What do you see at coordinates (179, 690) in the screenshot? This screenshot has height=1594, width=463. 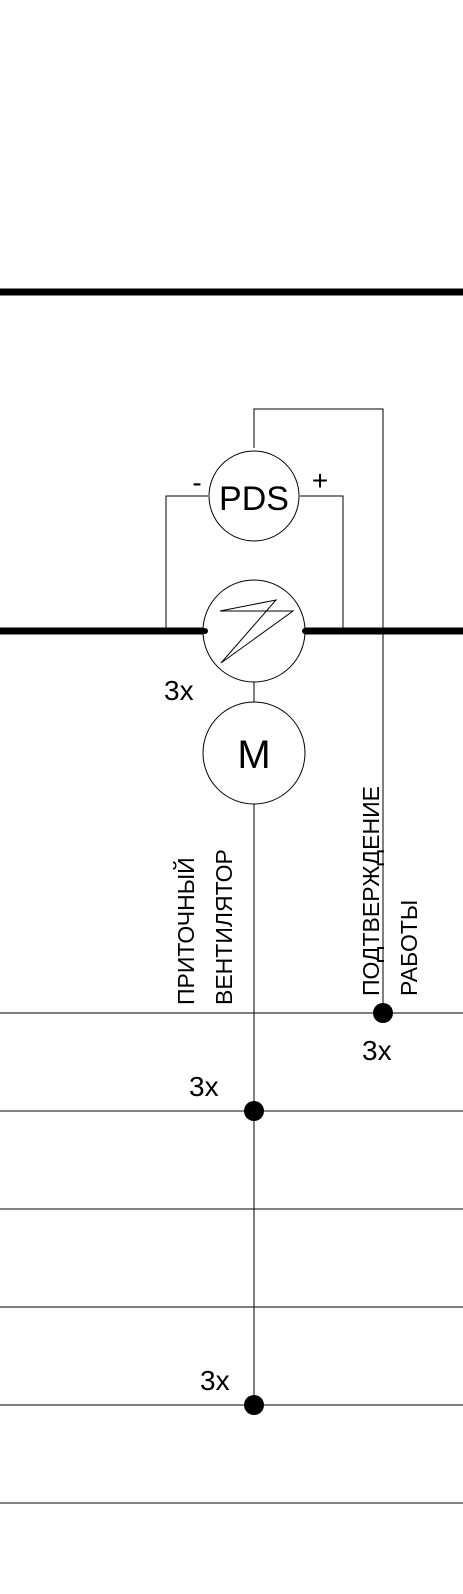 I see `damper-qty-label: 3x` at bounding box center [179, 690].